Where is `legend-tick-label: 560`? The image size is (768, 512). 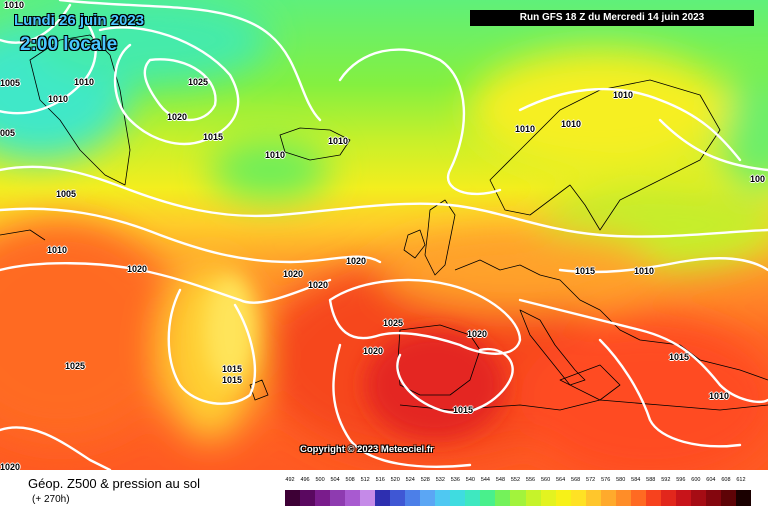 legend-tick-label: 560 is located at coordinates (545, 480).